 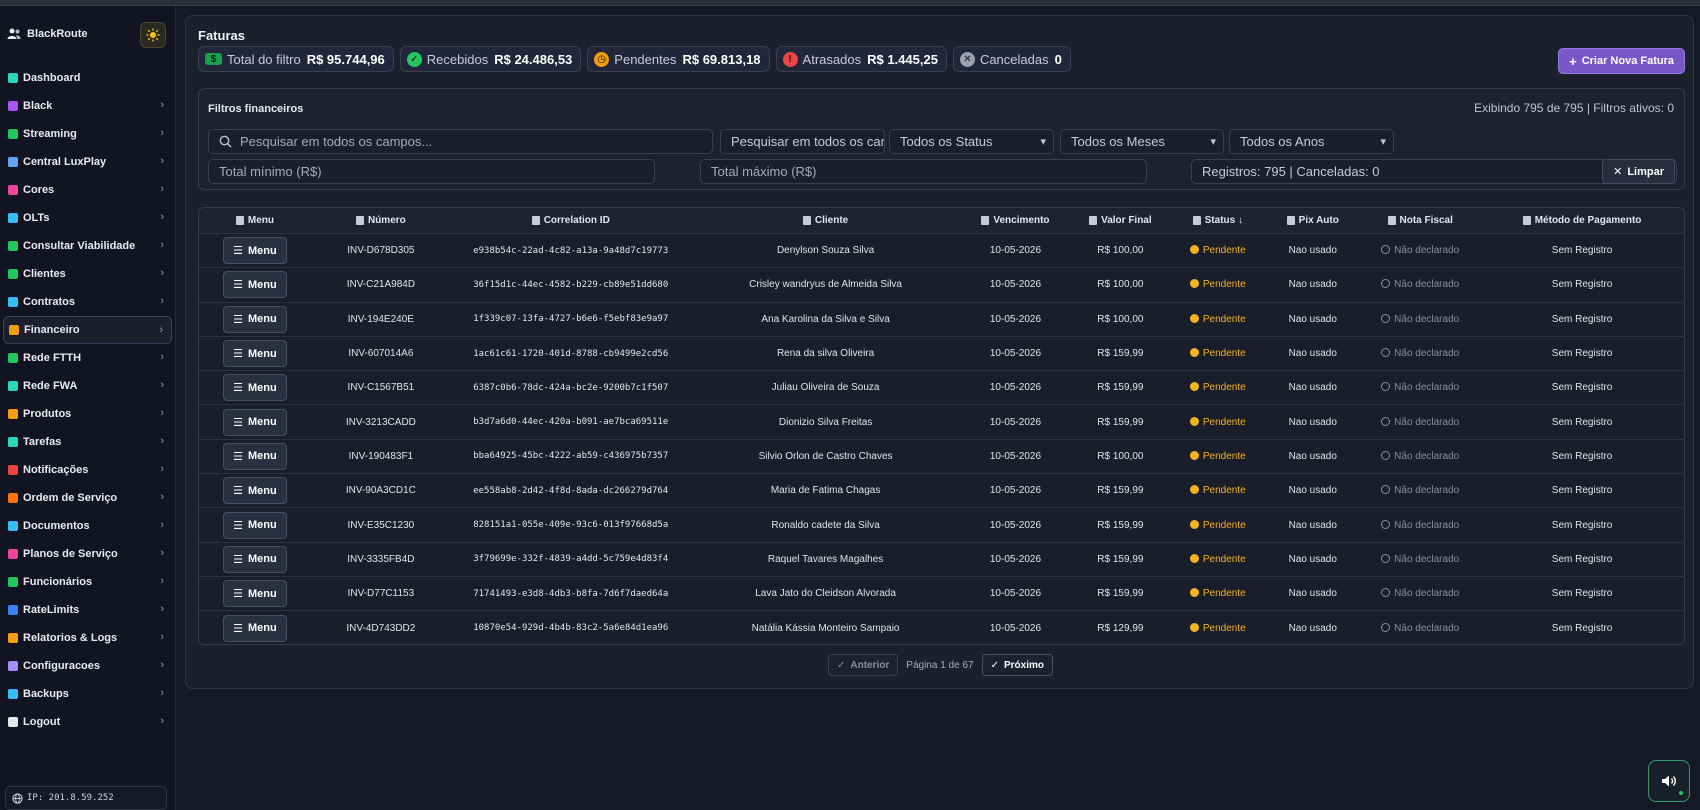 I want to click on sidebar-item-streaming: Streaming ›, so click(x=87, y=134).